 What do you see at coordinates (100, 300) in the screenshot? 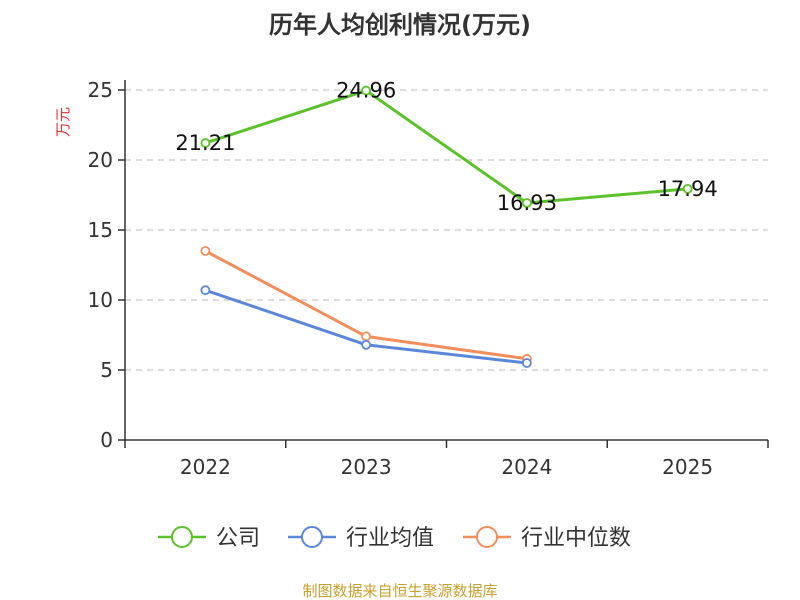
I see `y-tick-label: 10` at bounding box center [100, 300].